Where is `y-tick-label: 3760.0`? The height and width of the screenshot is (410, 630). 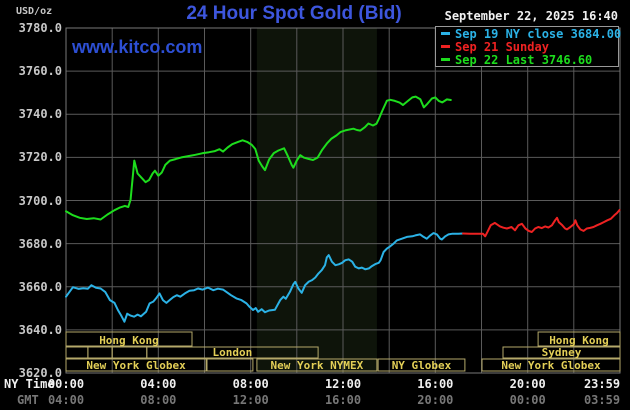 y-tick-label: 3760.0 is located at coordinates (40, 71).